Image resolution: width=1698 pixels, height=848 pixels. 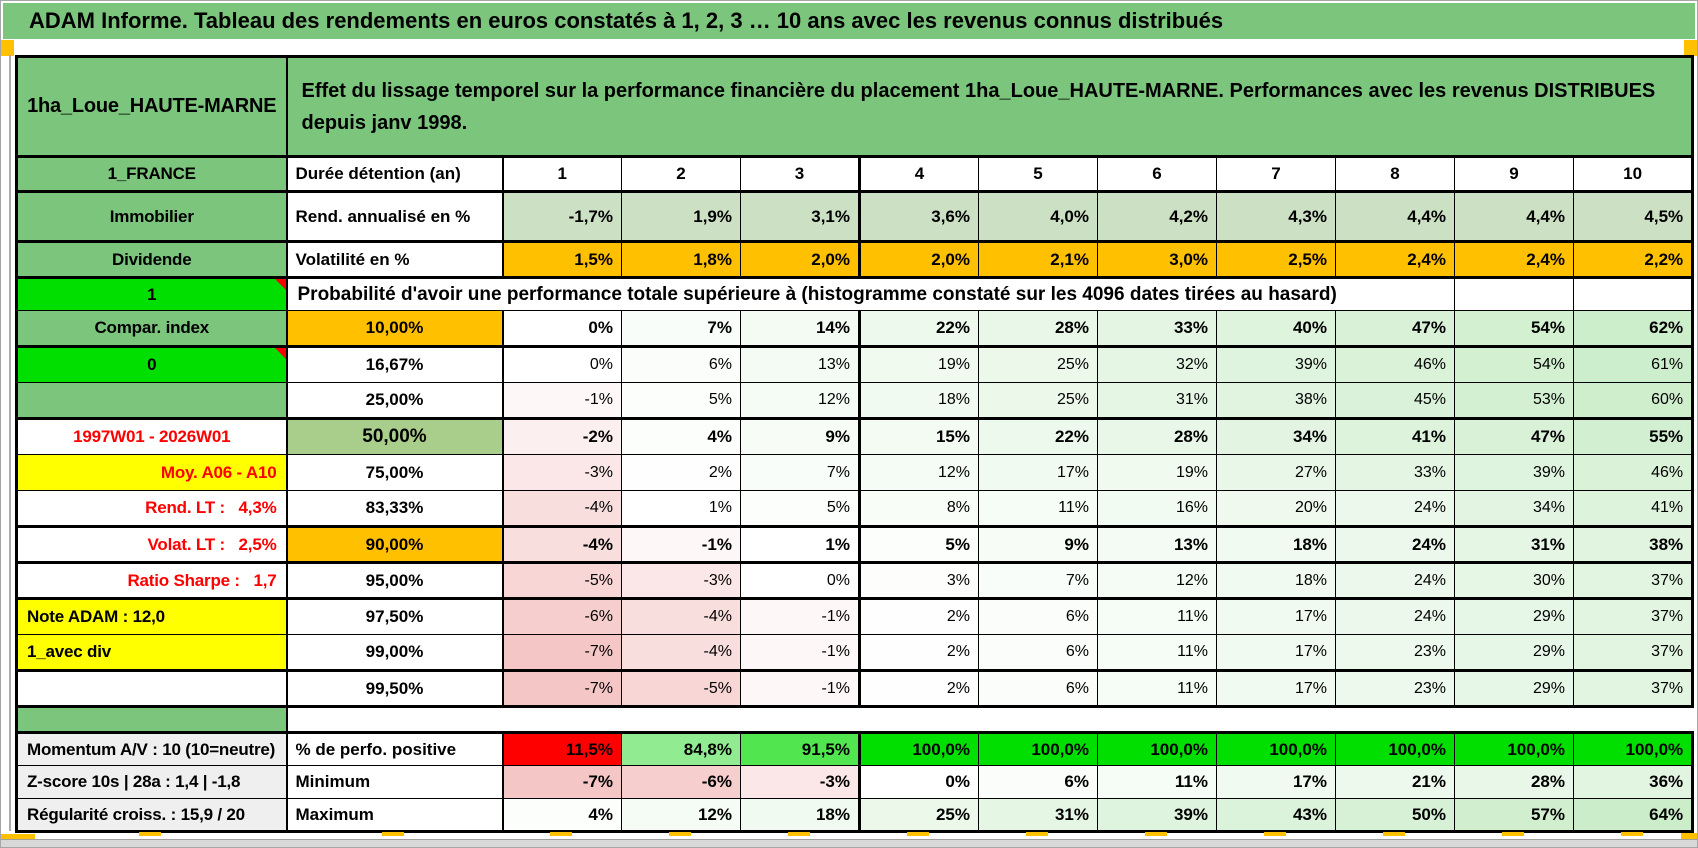 I want to click on value-cell: 28%, so click(x=1514, y=782).